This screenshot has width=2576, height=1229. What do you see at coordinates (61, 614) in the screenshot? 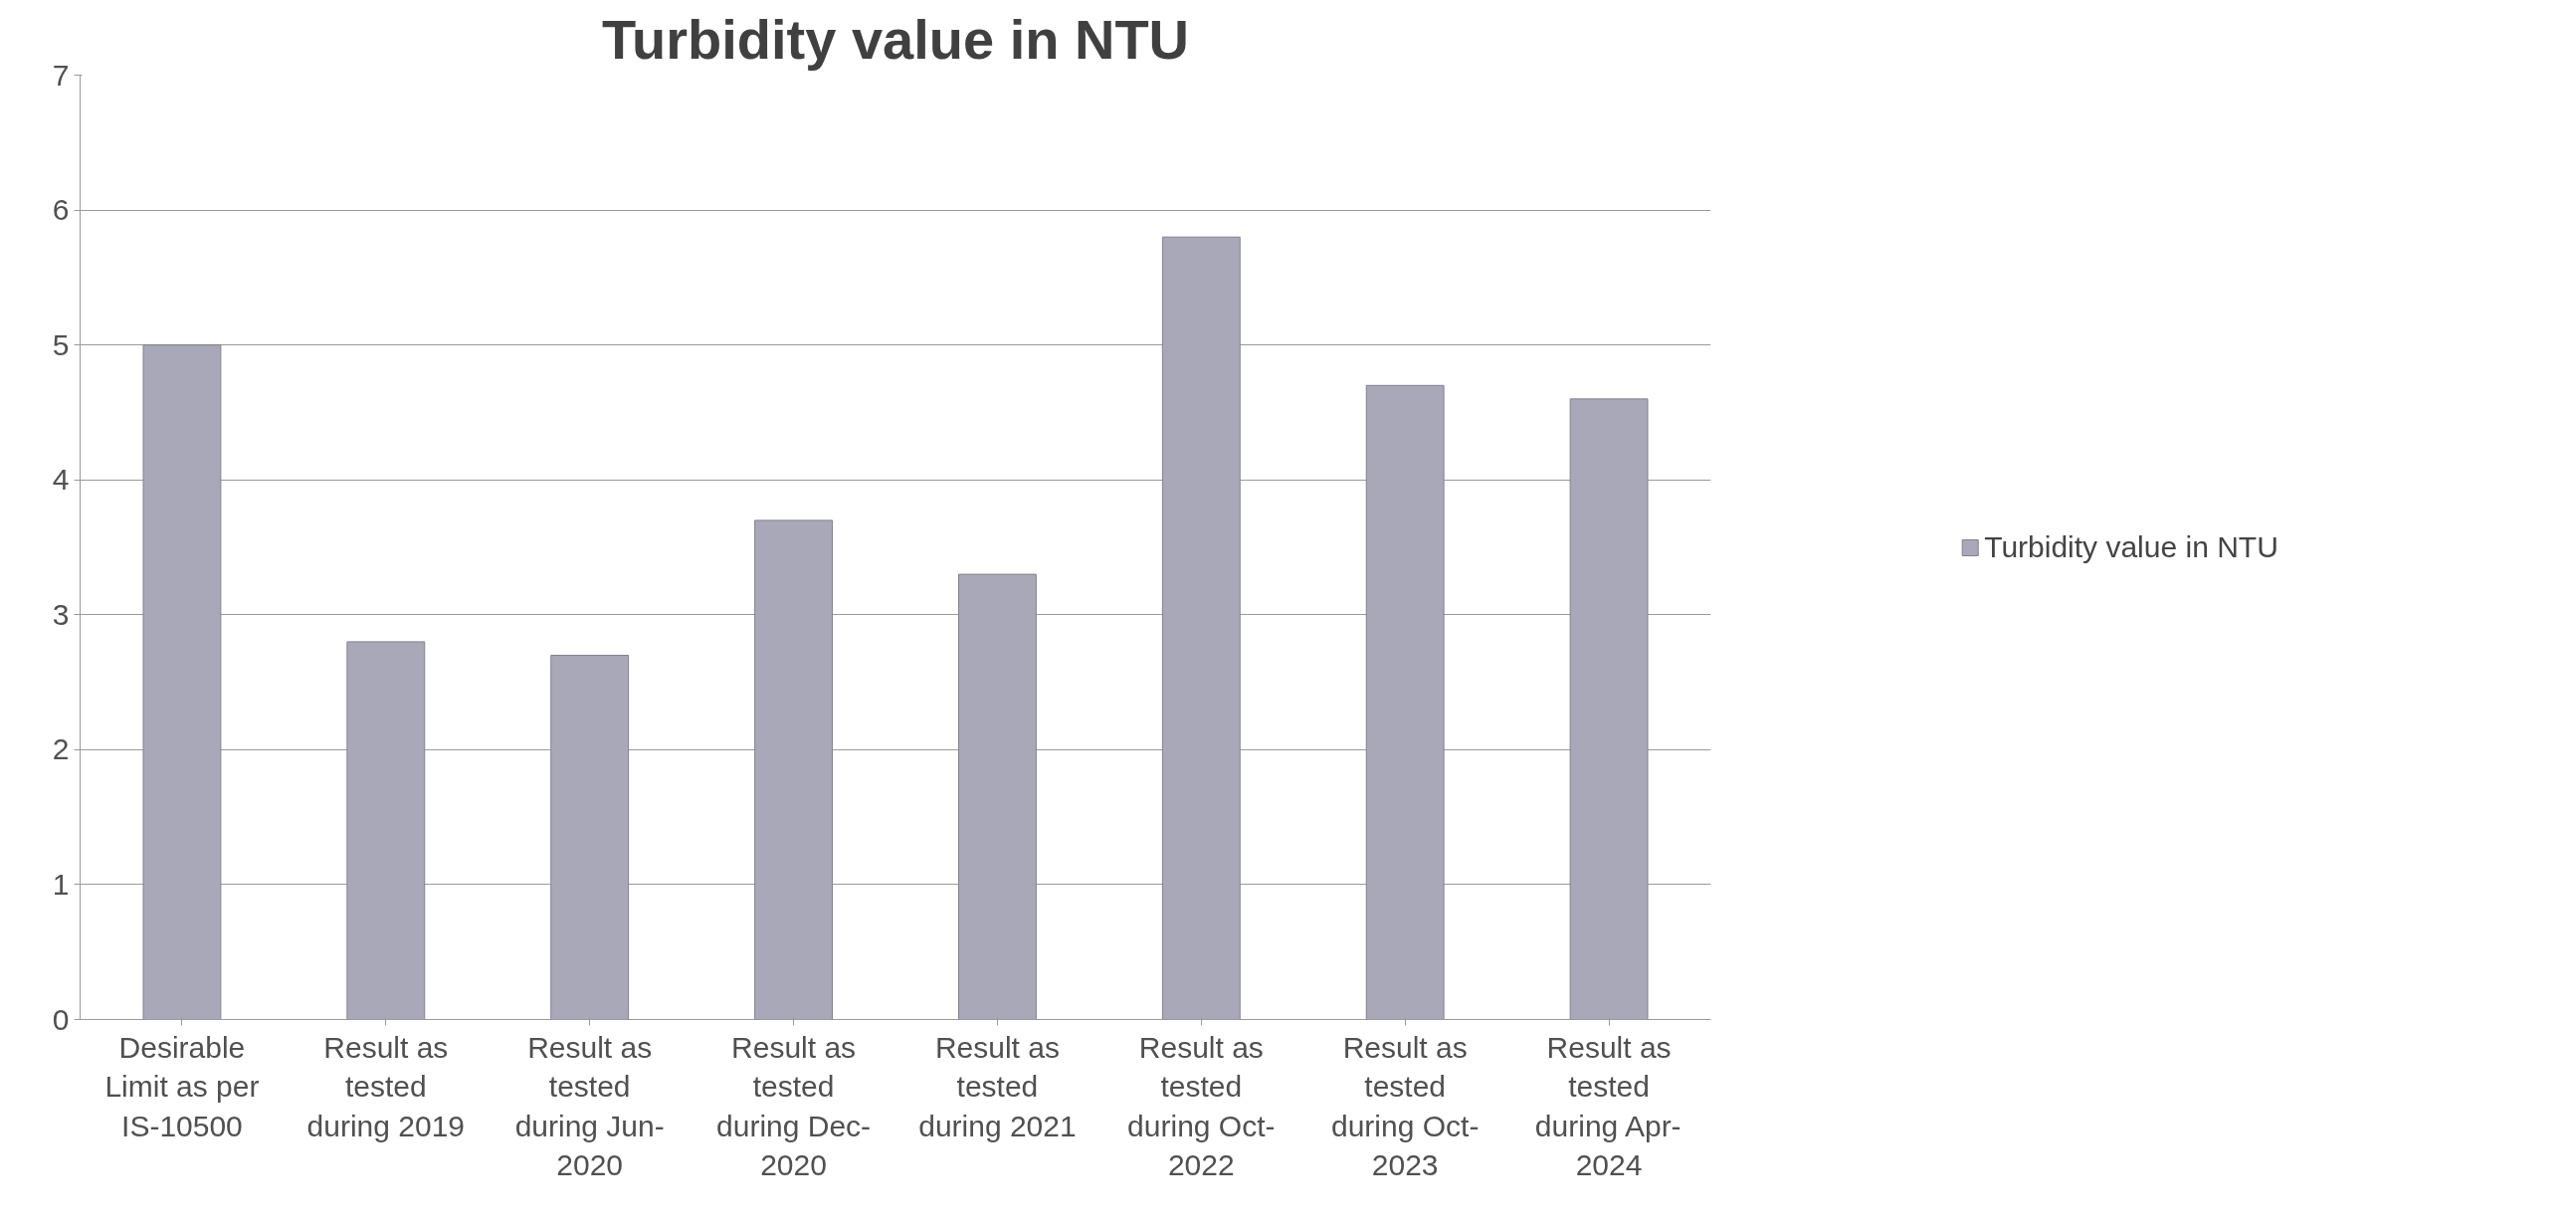
I see `y-tick-label: 3` at bounding box center [61, 614].